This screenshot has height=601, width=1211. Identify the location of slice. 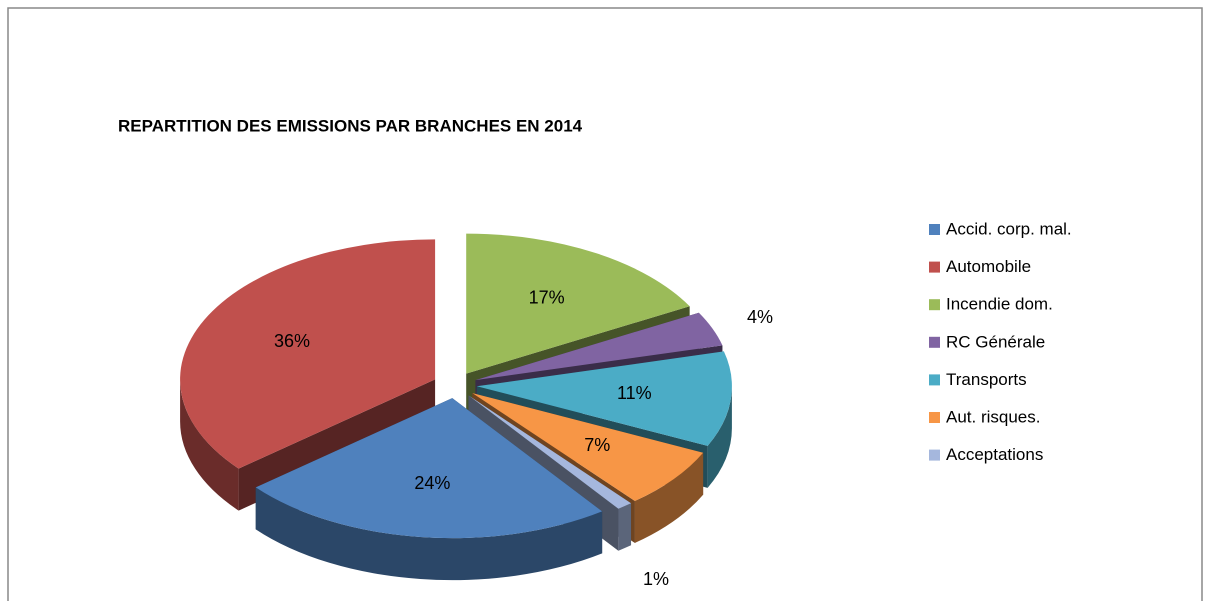
(429, 489).